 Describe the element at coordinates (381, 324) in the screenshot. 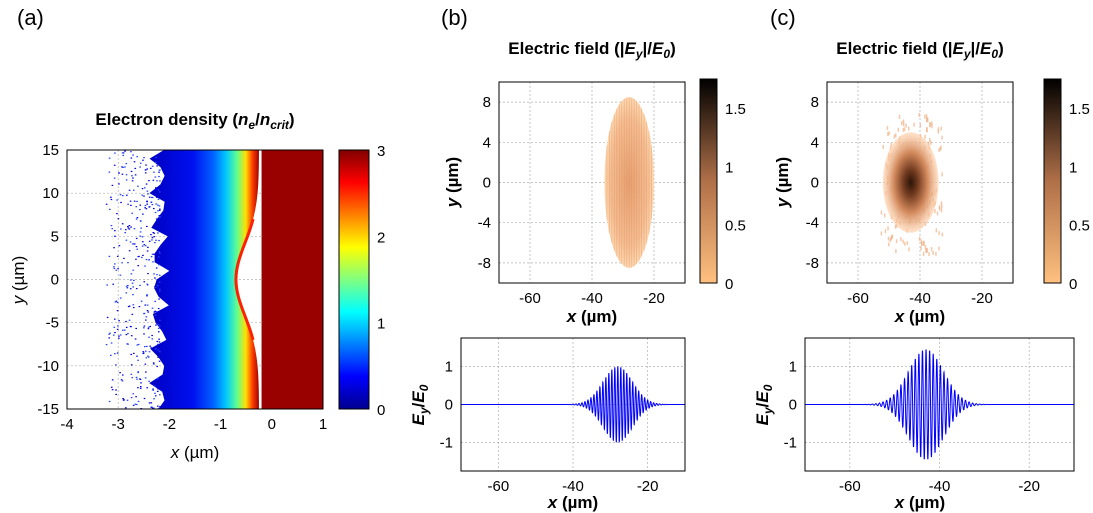

I see `colorbar-tick-label: 1` at that location.